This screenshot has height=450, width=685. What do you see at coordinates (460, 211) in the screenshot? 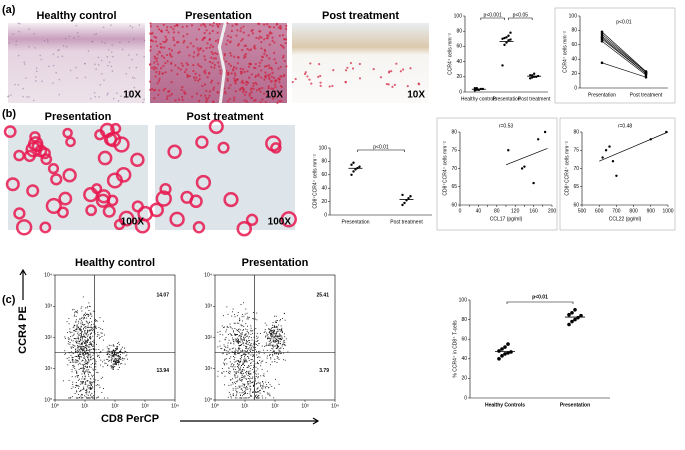
I see `x-tick-label: 0` at bounding box center [460, 211].